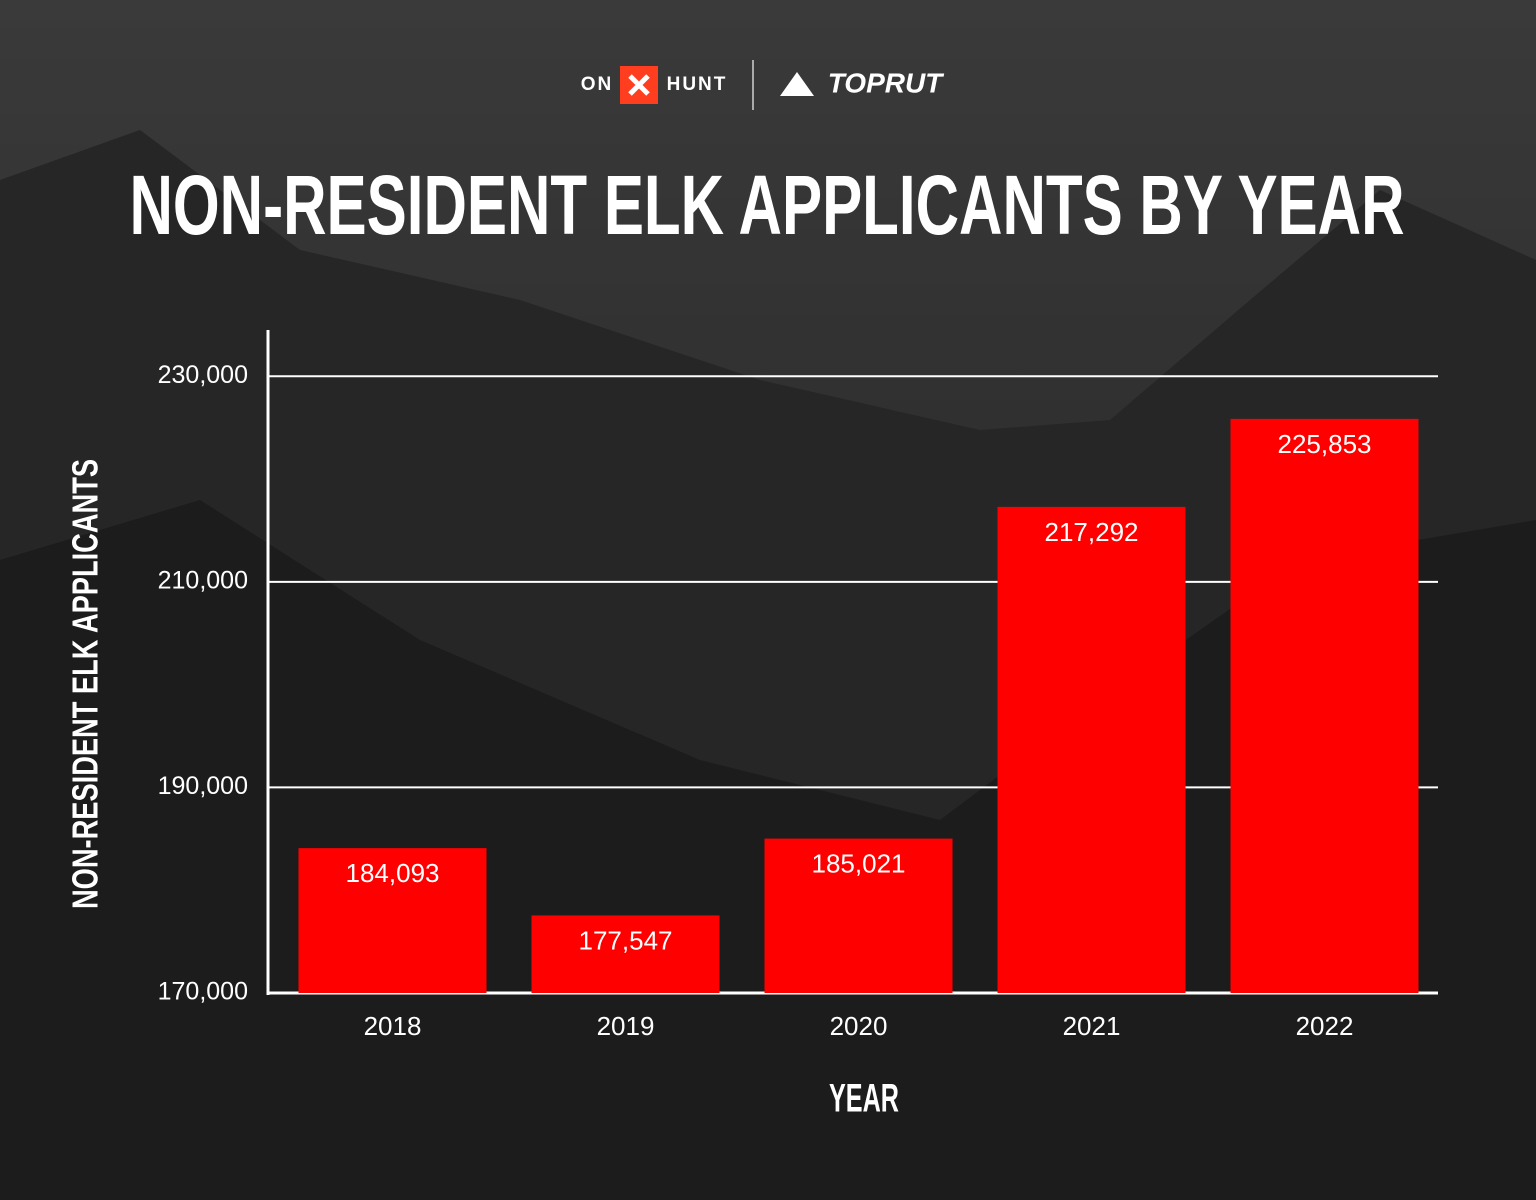 Image resolution: width=1536 pixels, height=1200 pixels. I want to click on x-tick-label: 2018, so click(393, 1026).